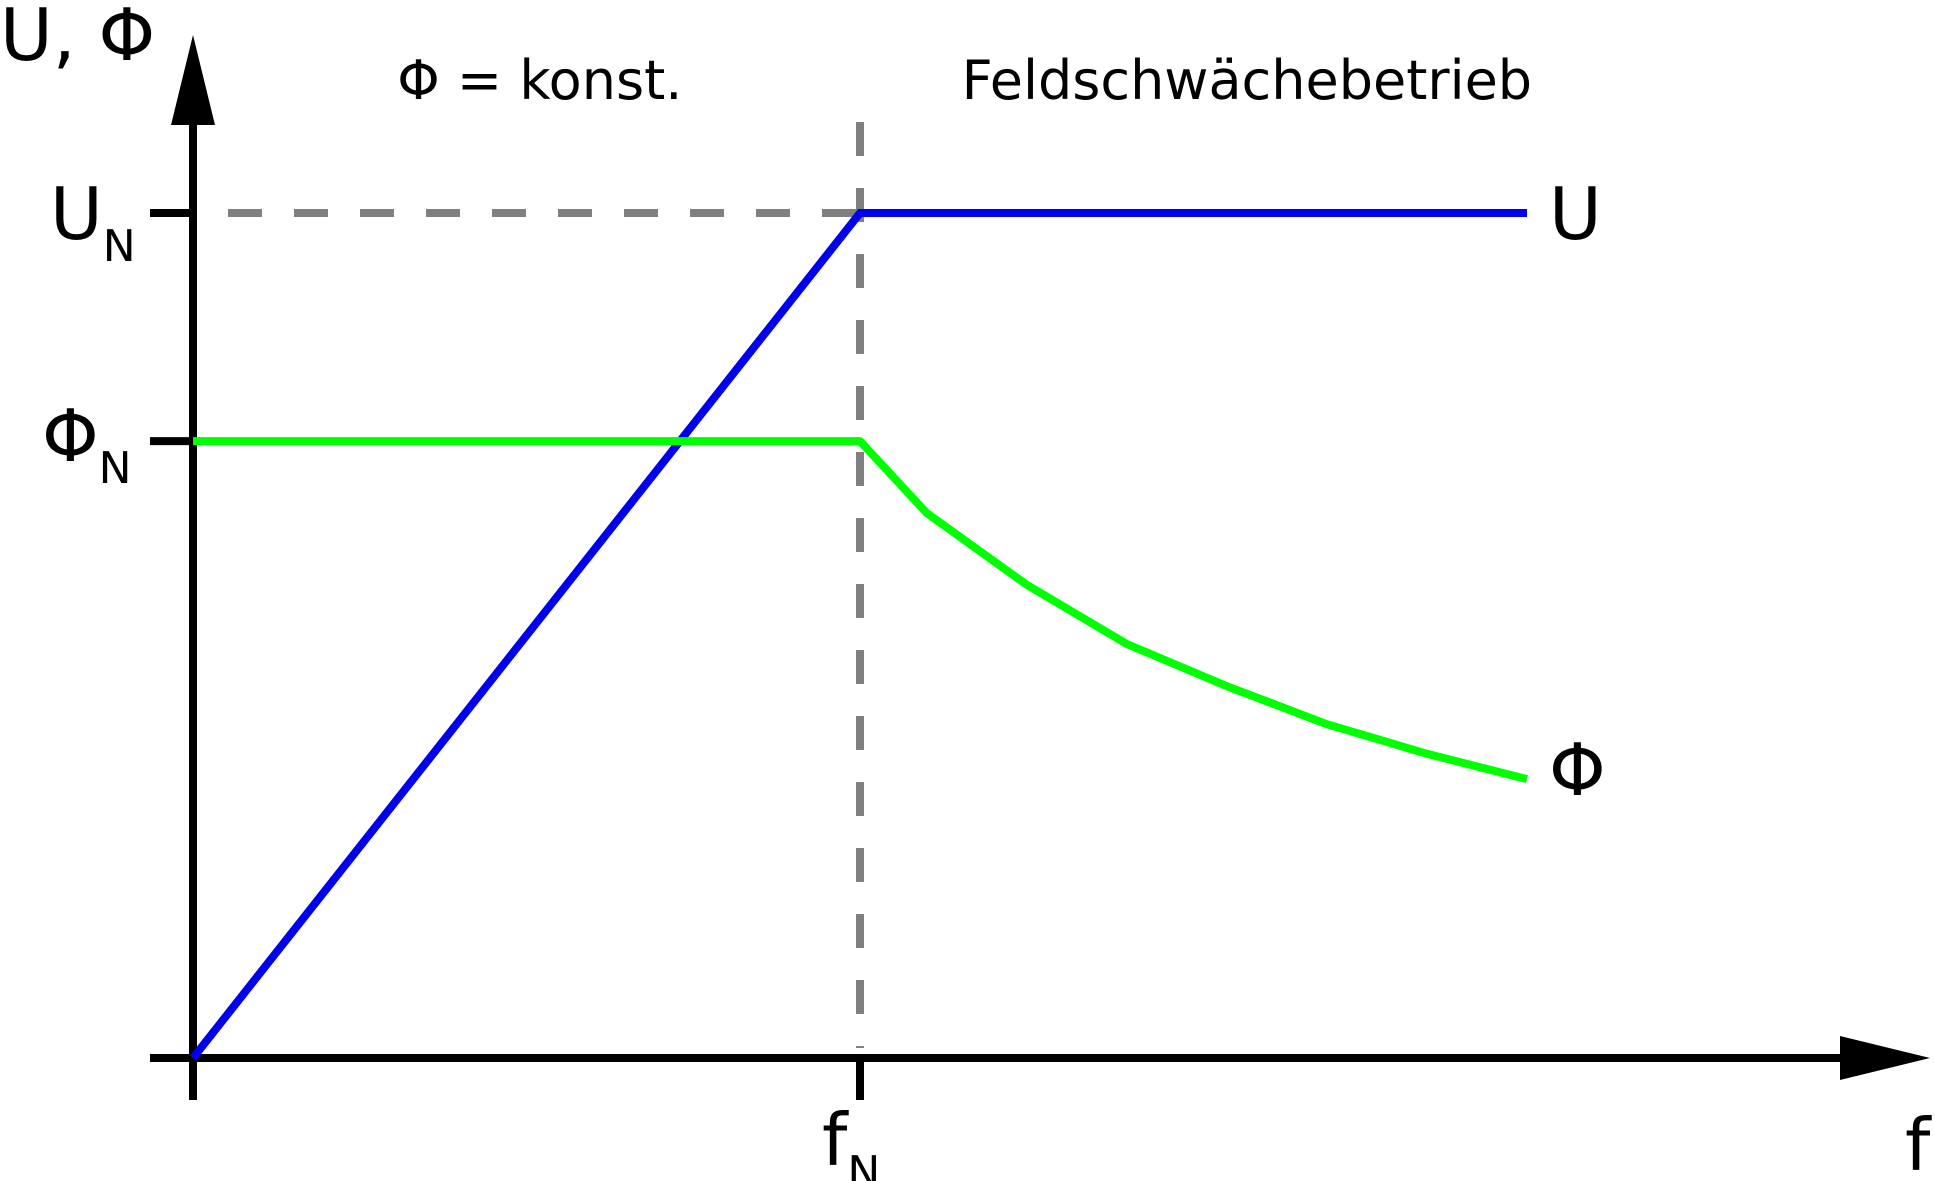 This screenshot has width=1935, height=1181. I want to click on x-tick-label-fn: fN, so click(851, 1139).